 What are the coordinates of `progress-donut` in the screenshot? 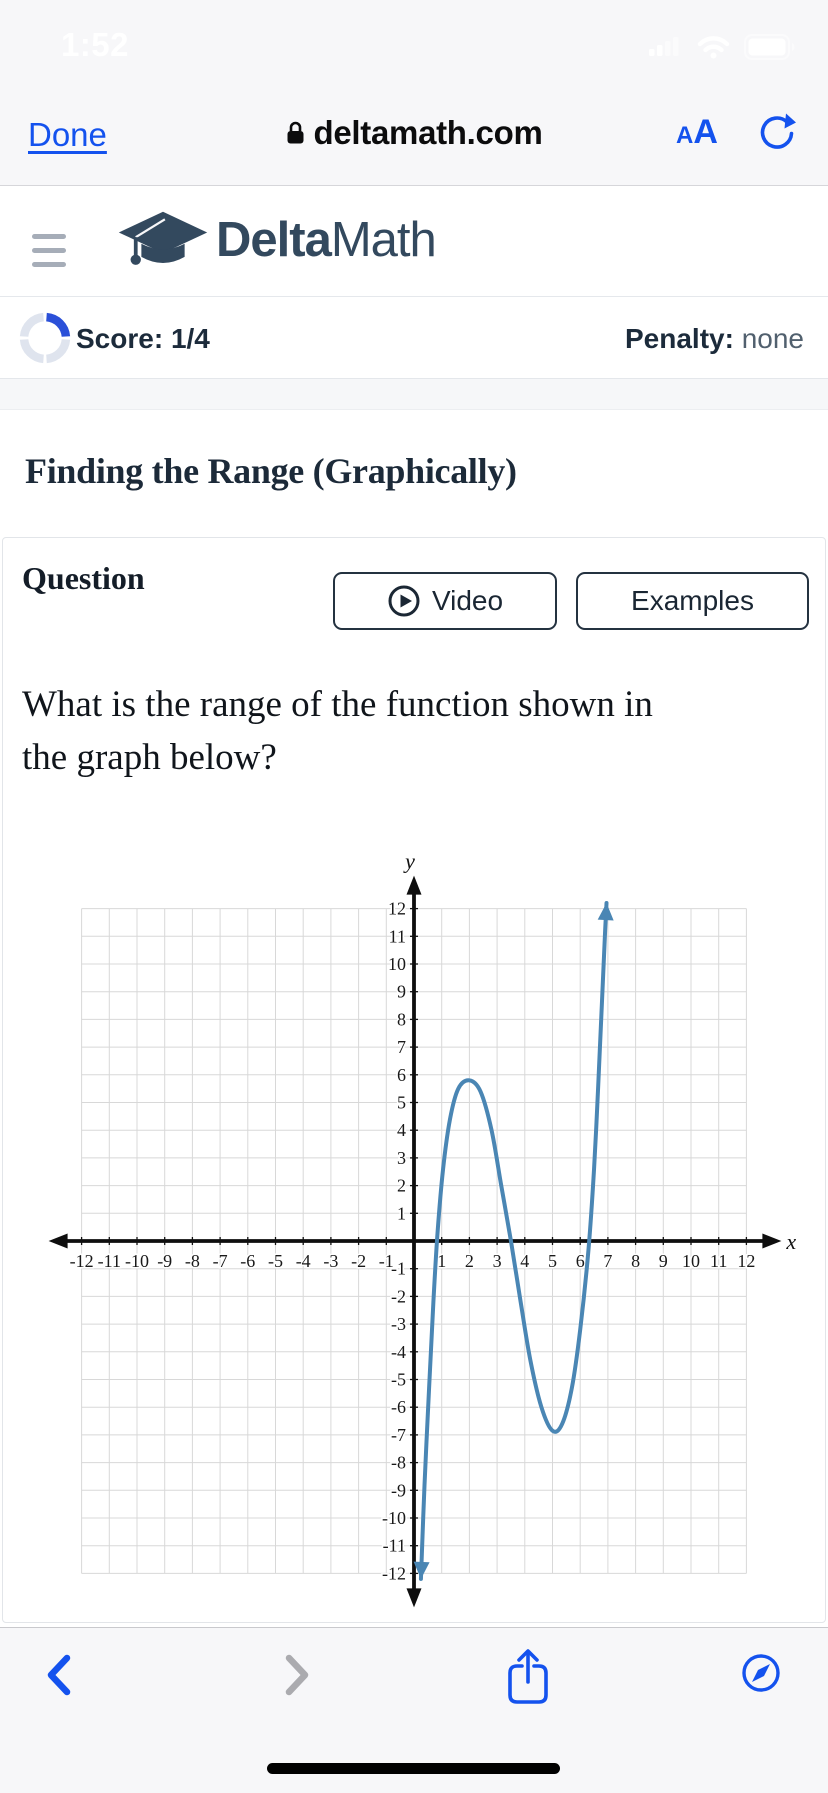 It's located at (45, 338).